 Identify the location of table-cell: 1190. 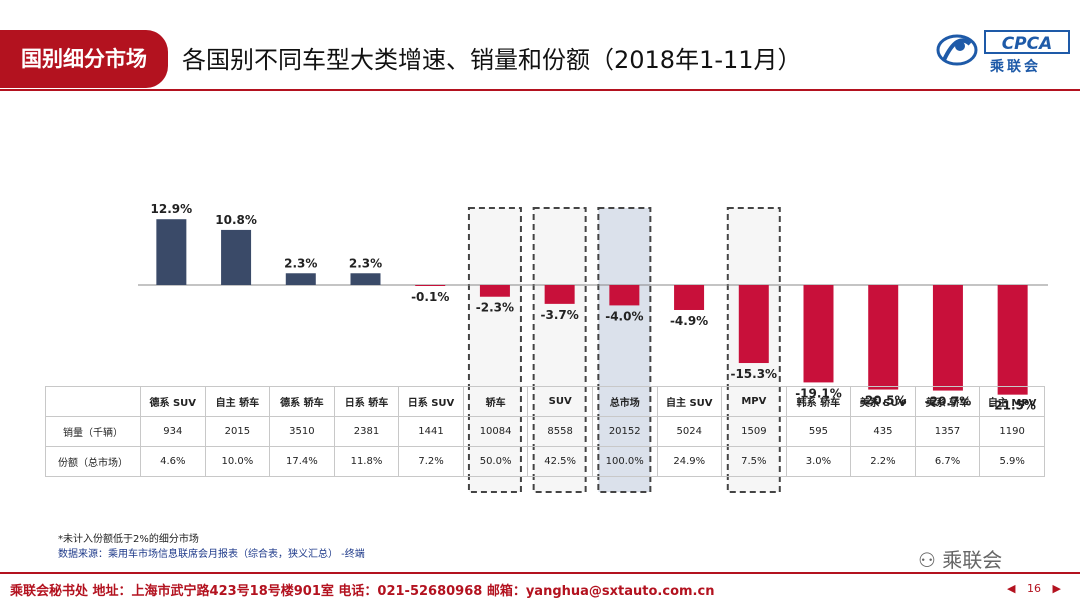
(1012, 431).